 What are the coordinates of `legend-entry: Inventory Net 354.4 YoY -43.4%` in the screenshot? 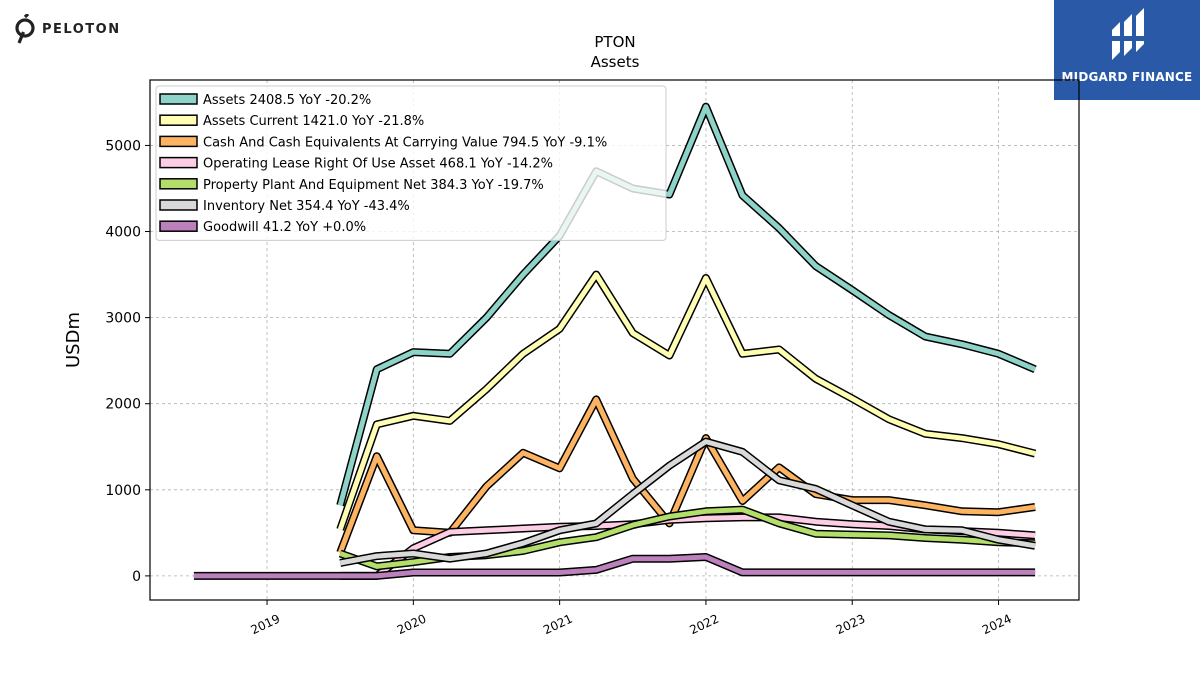 It's located at (306, 206).